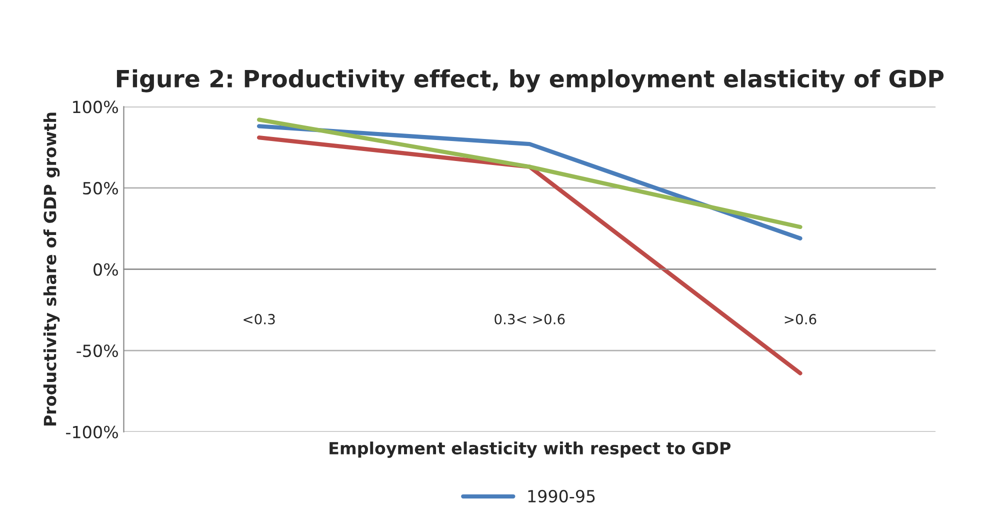 The height and width of the screenshot is (508, 990). Describe the element at coordinates (529, 319) in the screenshot. I see `x-tick-label: 0.3< >0.6` at that location.